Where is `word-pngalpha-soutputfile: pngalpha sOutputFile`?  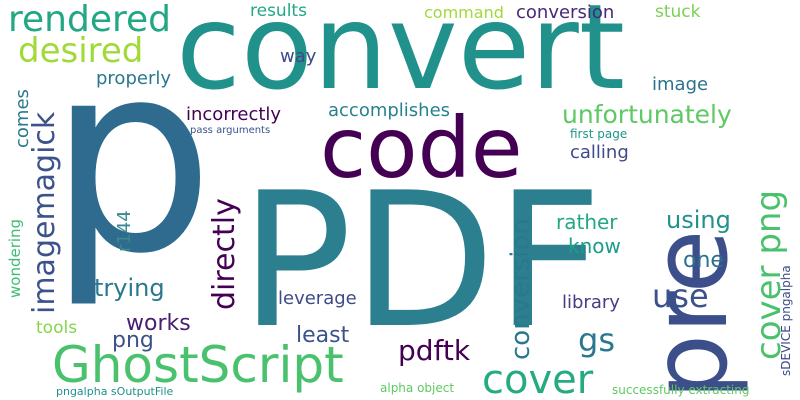
word-pngalpha-soutputfile: pngalpha sOutputFile is located at coordinates (115, 391).